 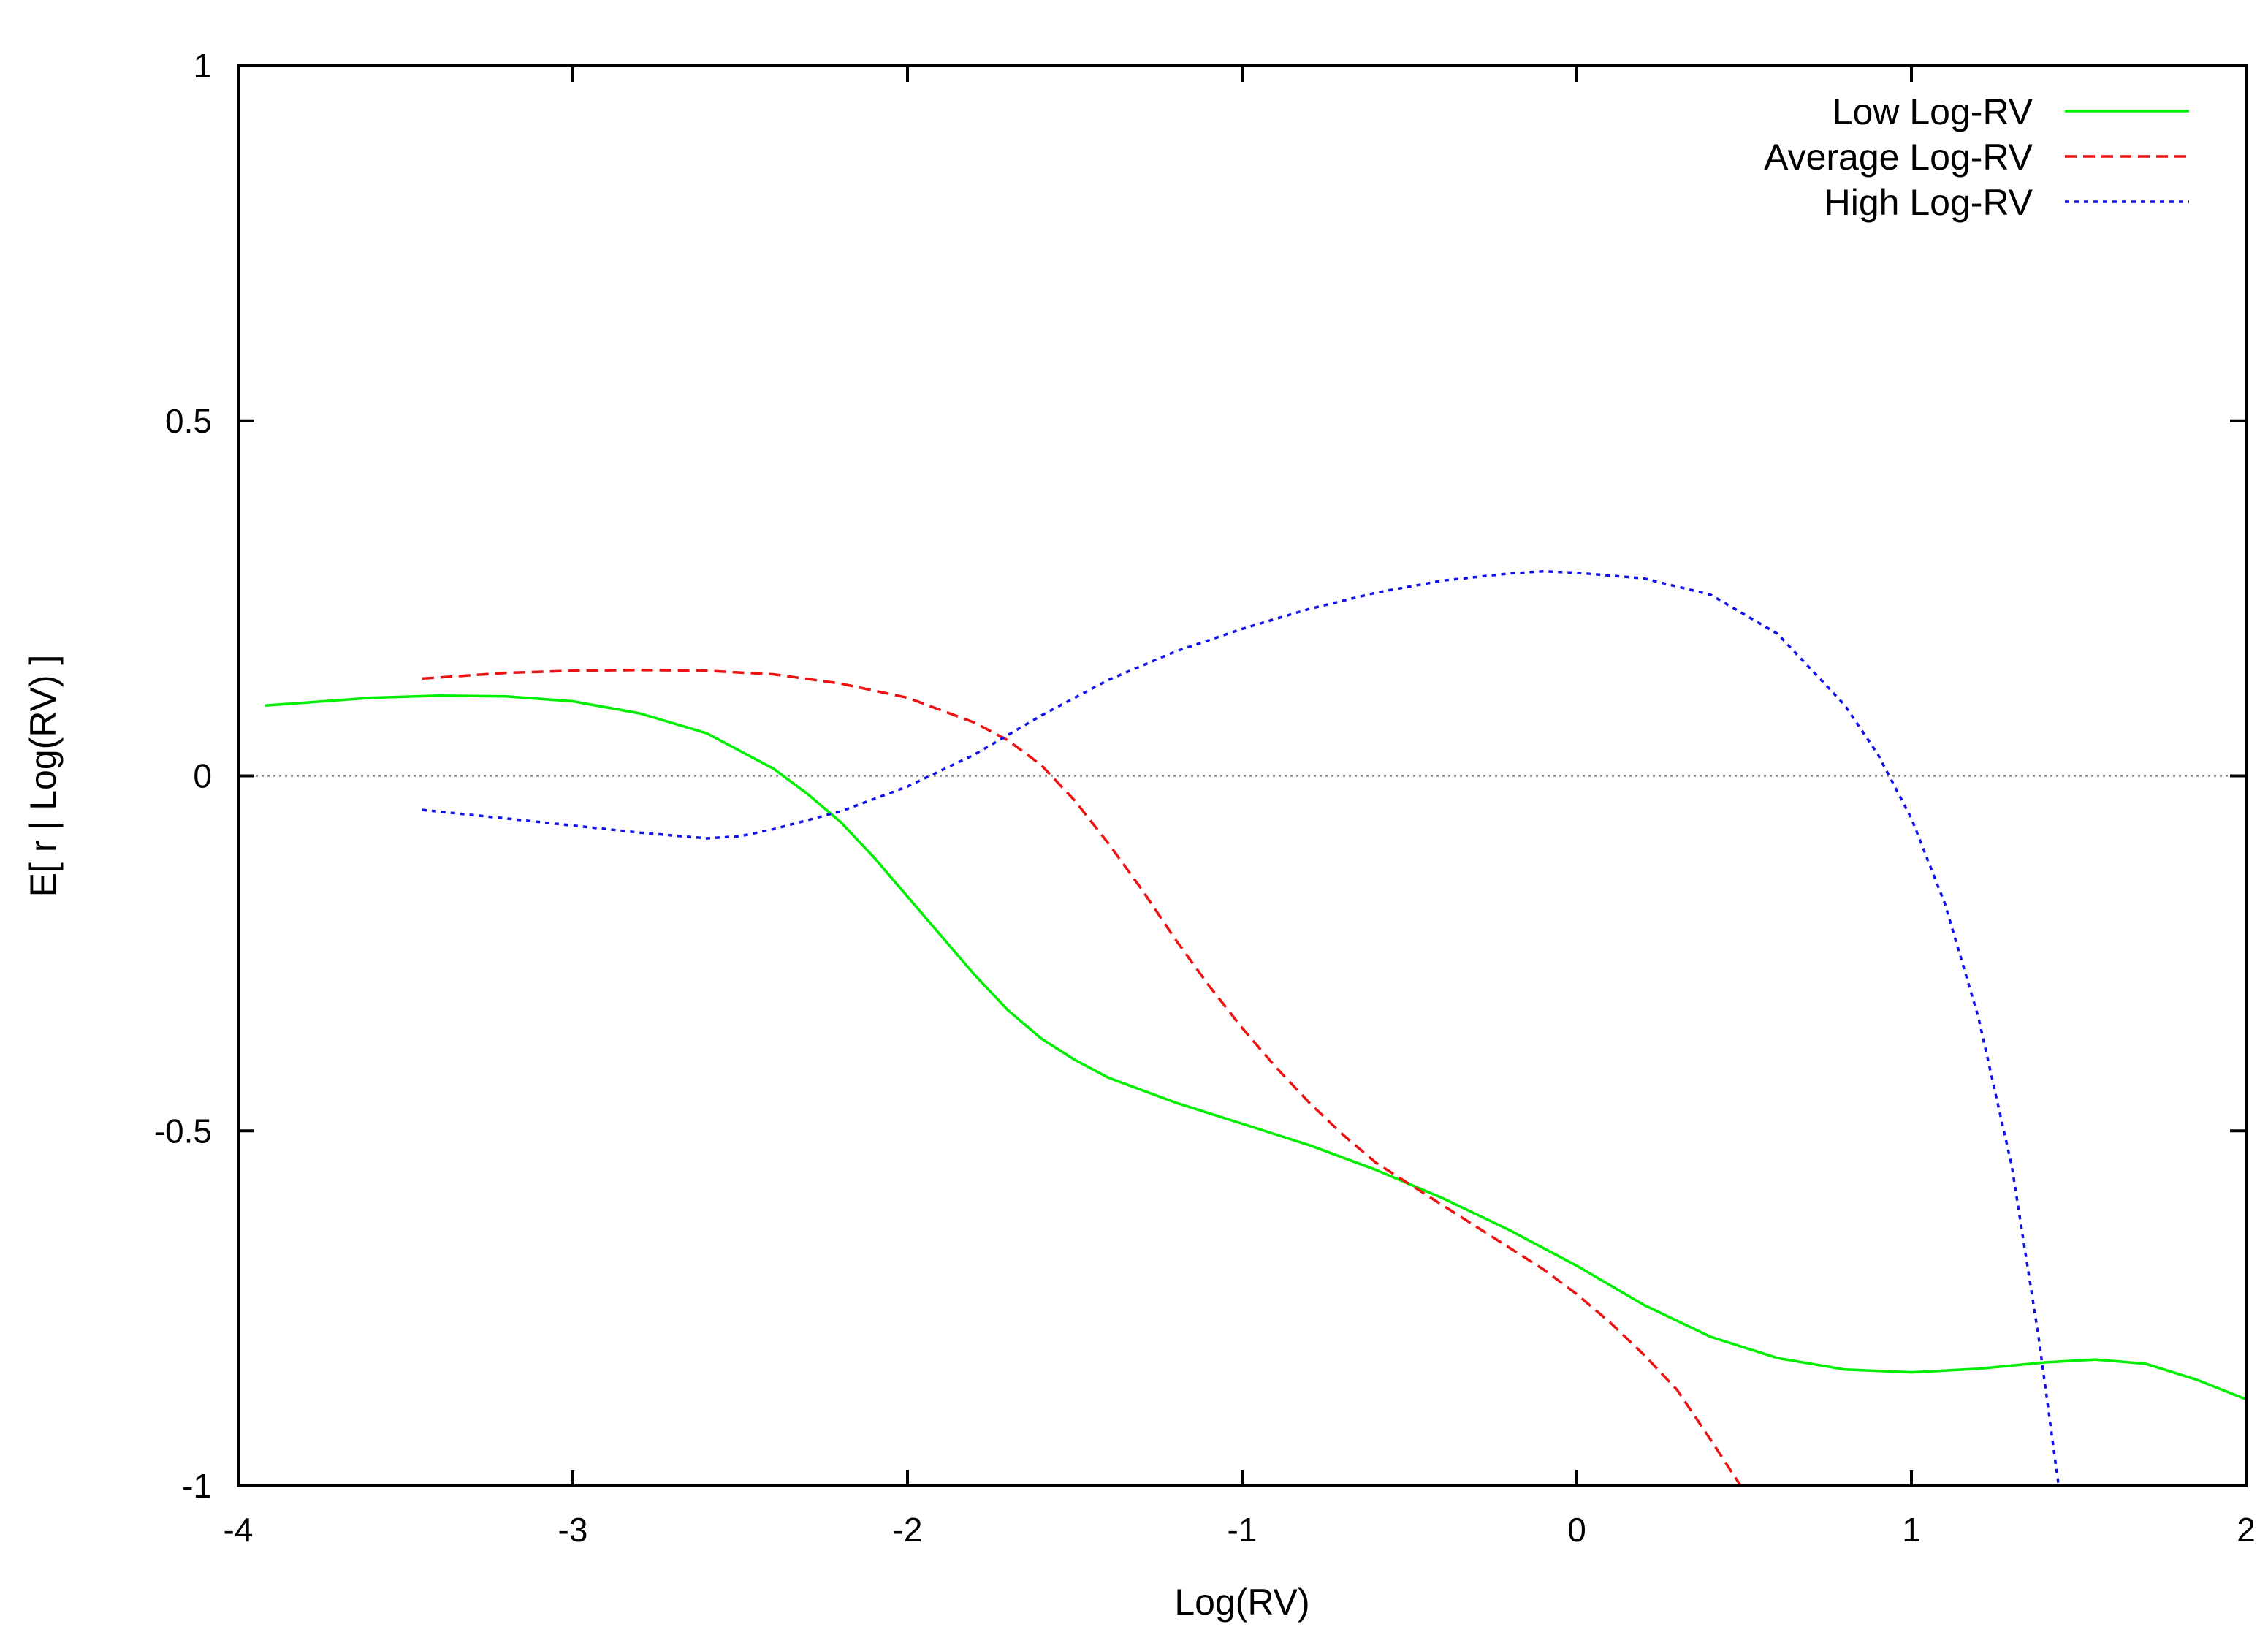 I want to click on x-tick-label: -4, so click(x=239, y=1530).